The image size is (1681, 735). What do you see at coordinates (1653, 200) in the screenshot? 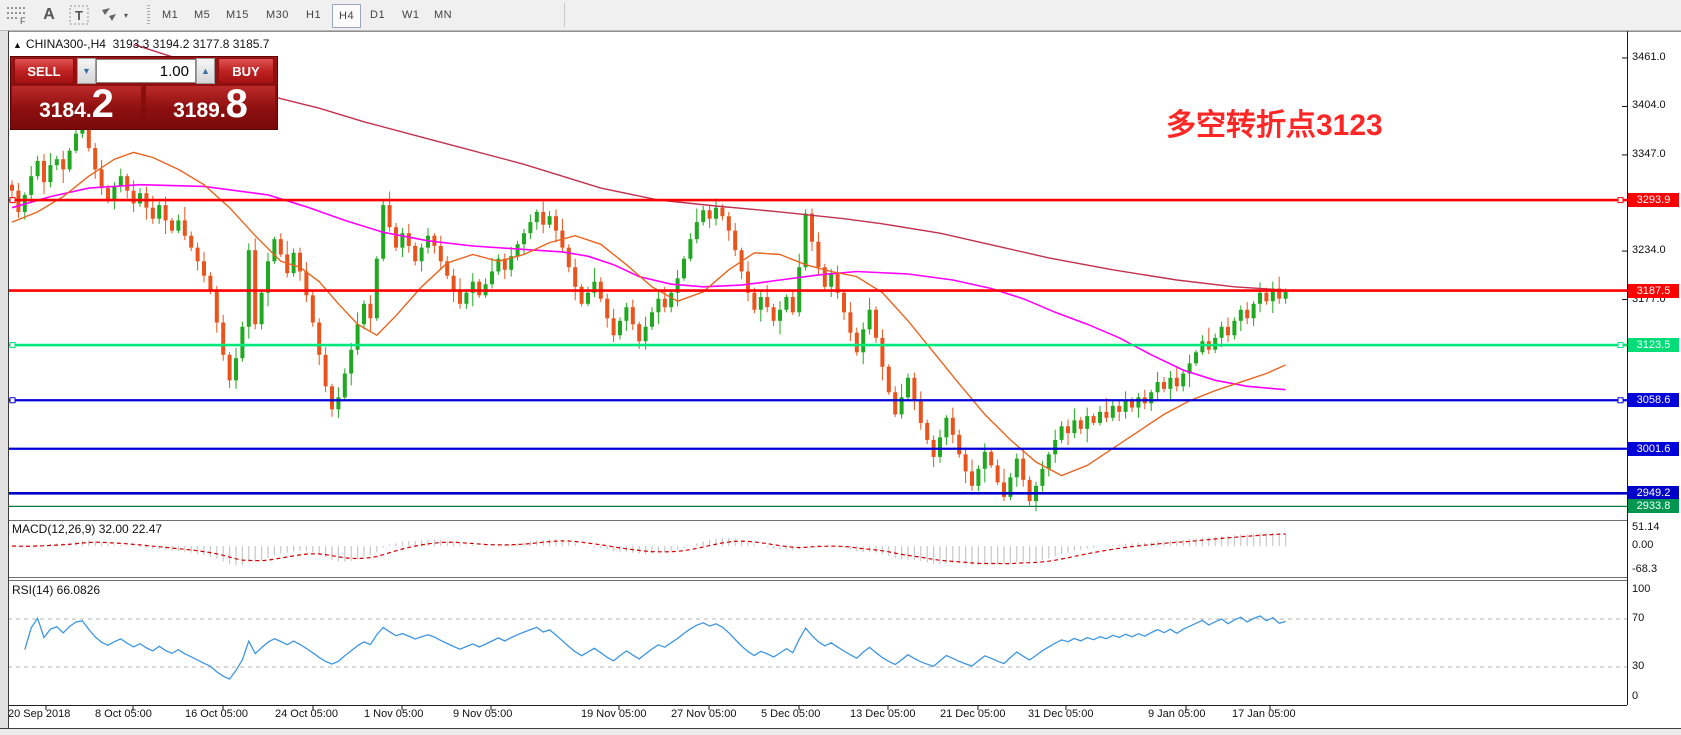
I see `price-badge-3293.9: 3293.9` at bounding box center [1653, 200].